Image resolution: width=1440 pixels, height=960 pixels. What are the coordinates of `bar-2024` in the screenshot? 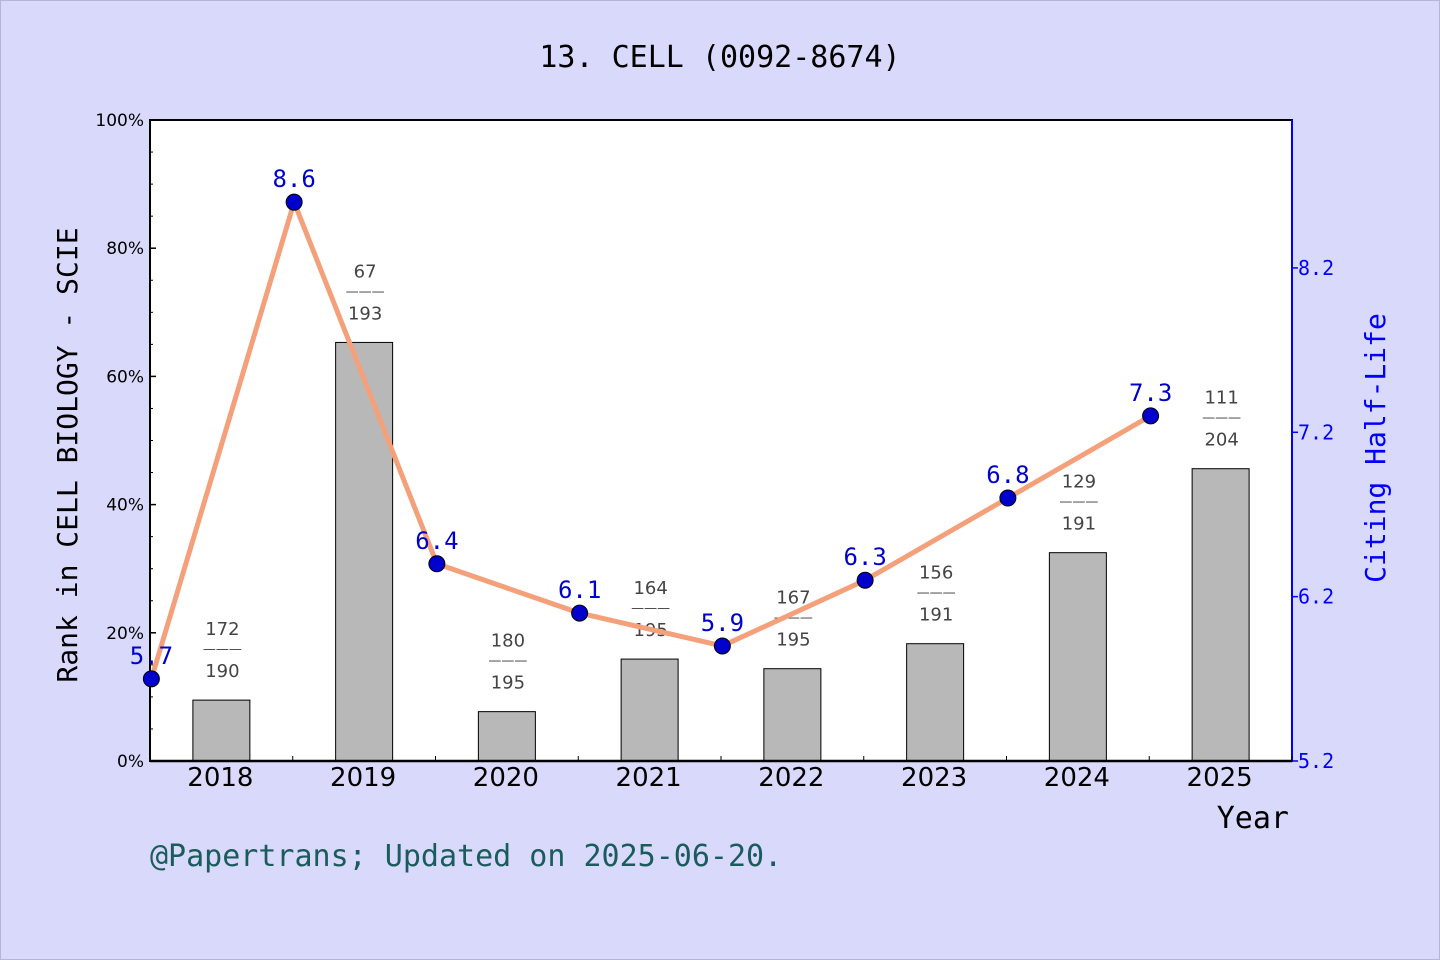 It's located at (1077, 657).